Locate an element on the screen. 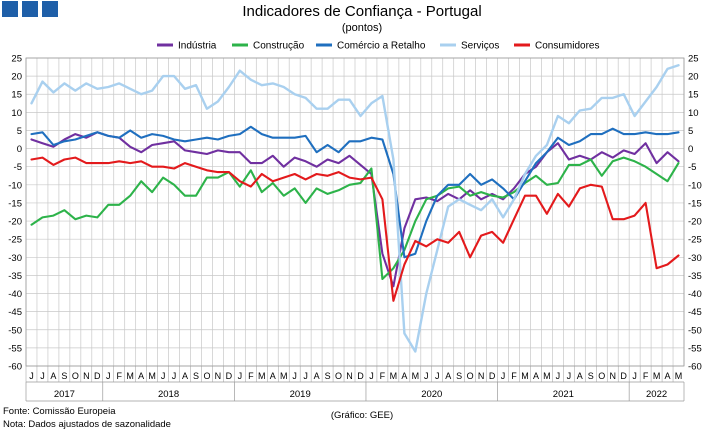 The height and width of the screenshot is (431, 709). y-tick-label-right: 10 is located at coordinates (693, 113).